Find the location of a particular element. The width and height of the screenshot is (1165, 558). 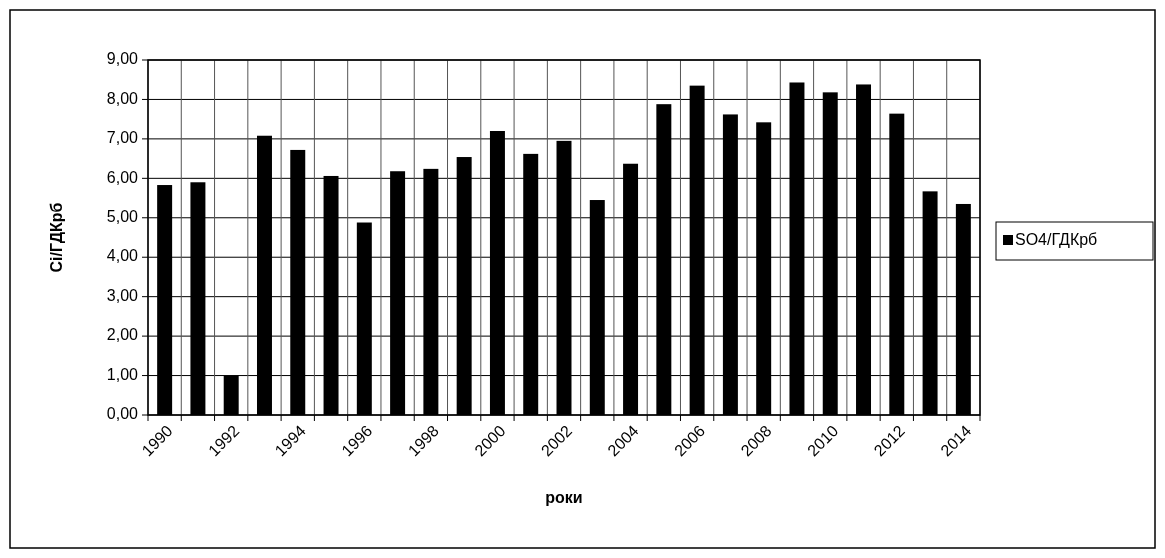

y-tick-label: 6,00 is located at coordinates (122, 177).